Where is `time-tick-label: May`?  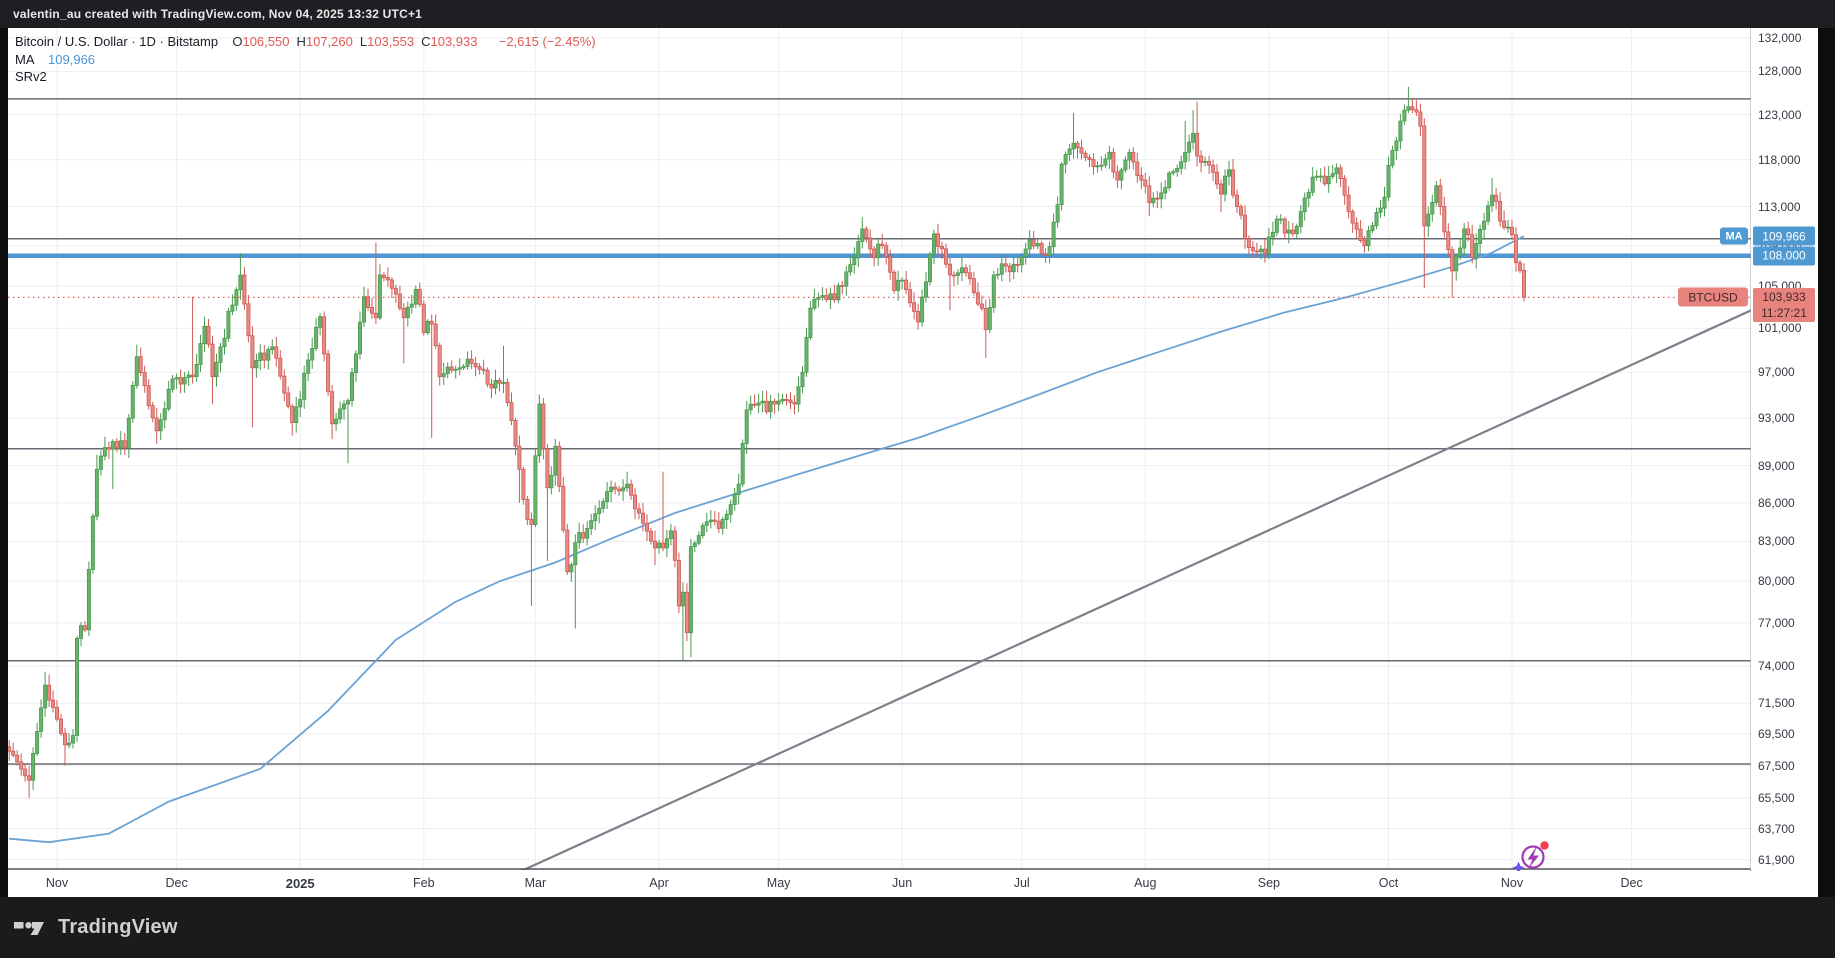 time-tick-label: May is located at coordinates (778, 883).